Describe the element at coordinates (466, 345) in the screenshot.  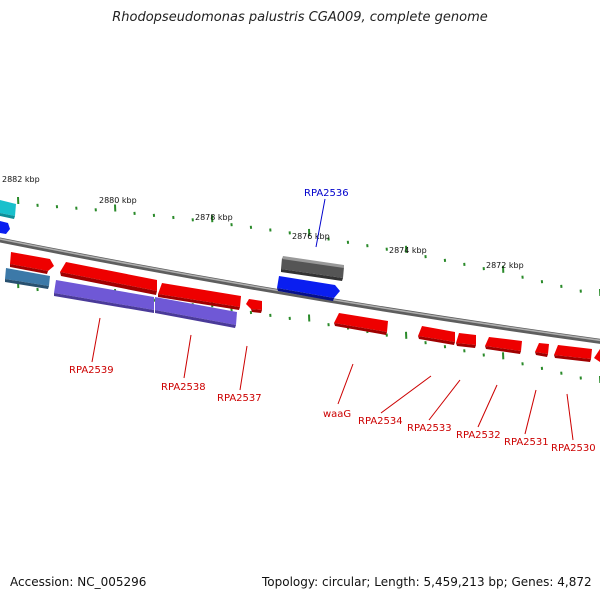
I see `gene-feature-rpa2533-shade` at that location.